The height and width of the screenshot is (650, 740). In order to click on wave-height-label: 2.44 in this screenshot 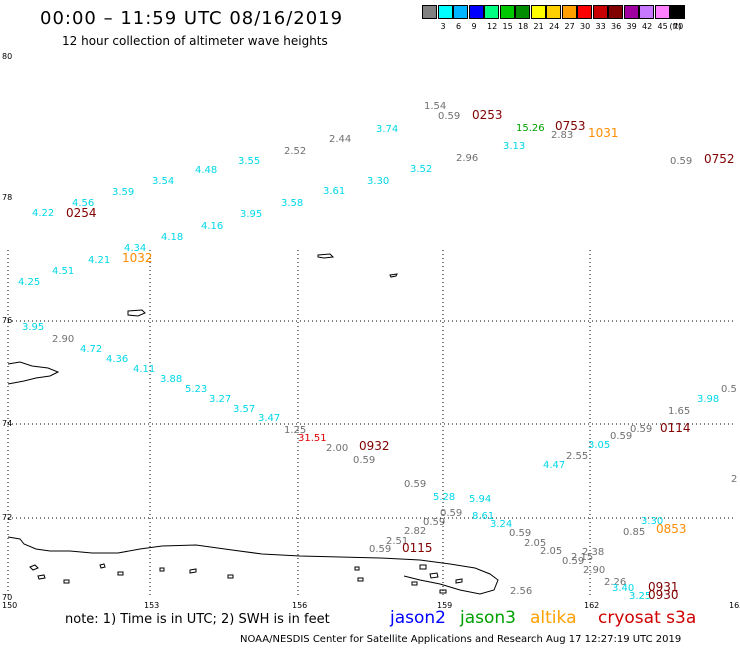, I will do `click(340, 139)`.